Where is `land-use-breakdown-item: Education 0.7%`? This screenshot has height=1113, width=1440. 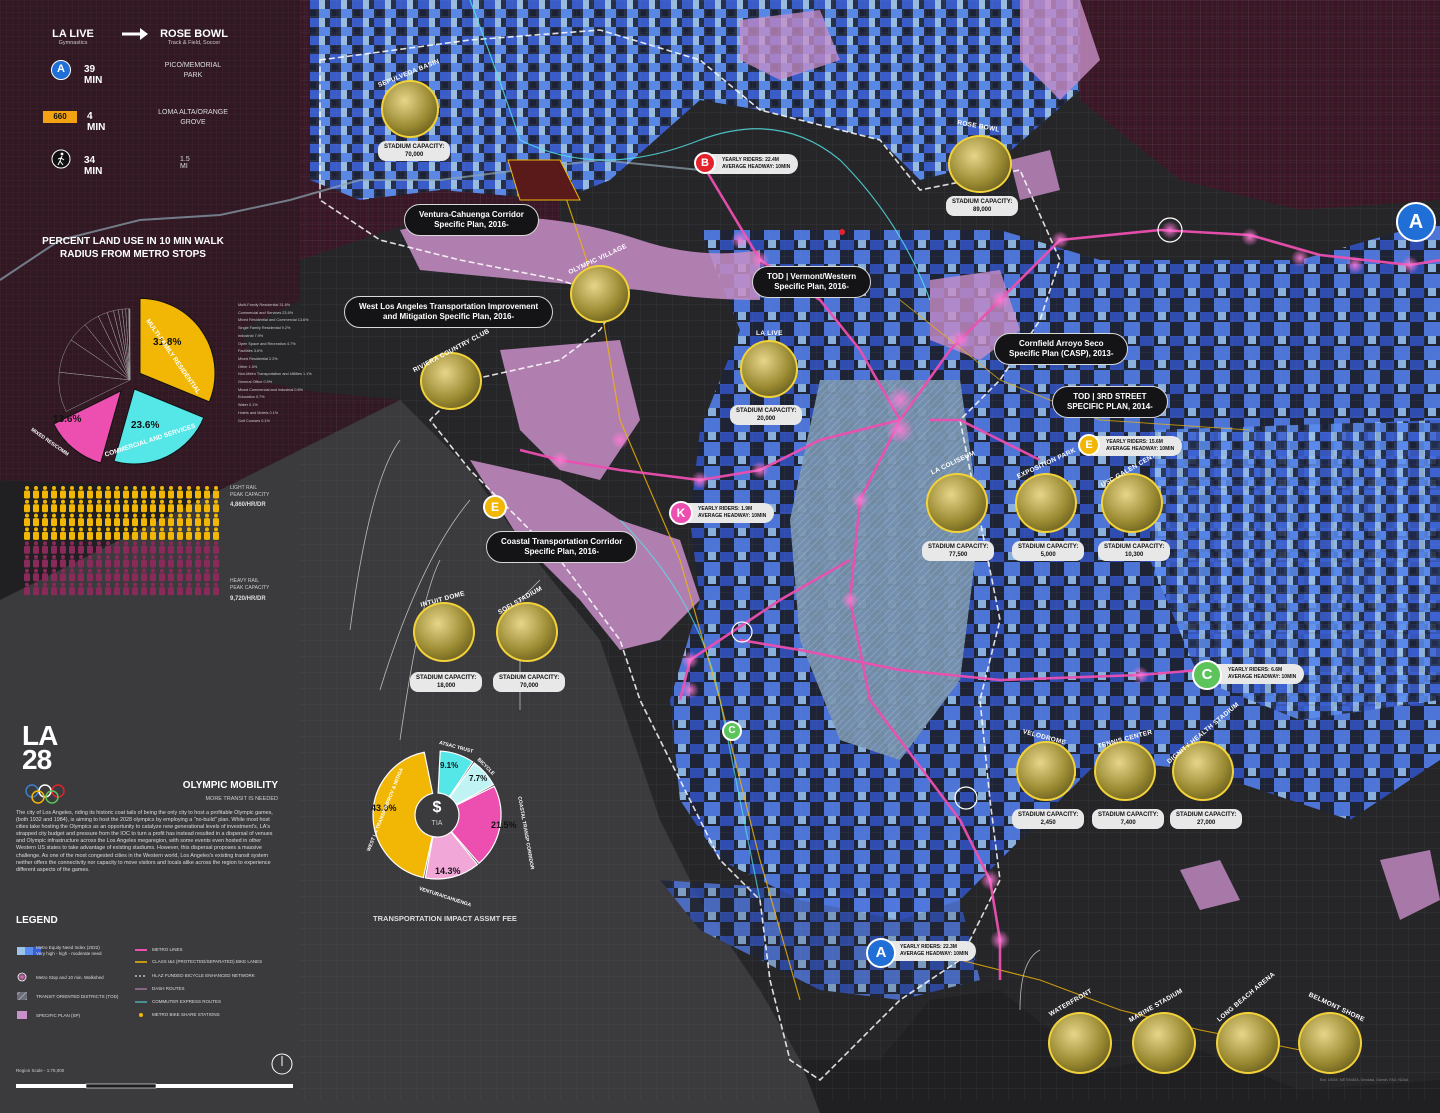
land-use-breakdown-item: Education 0.7% is located at coordinates (251, 397).